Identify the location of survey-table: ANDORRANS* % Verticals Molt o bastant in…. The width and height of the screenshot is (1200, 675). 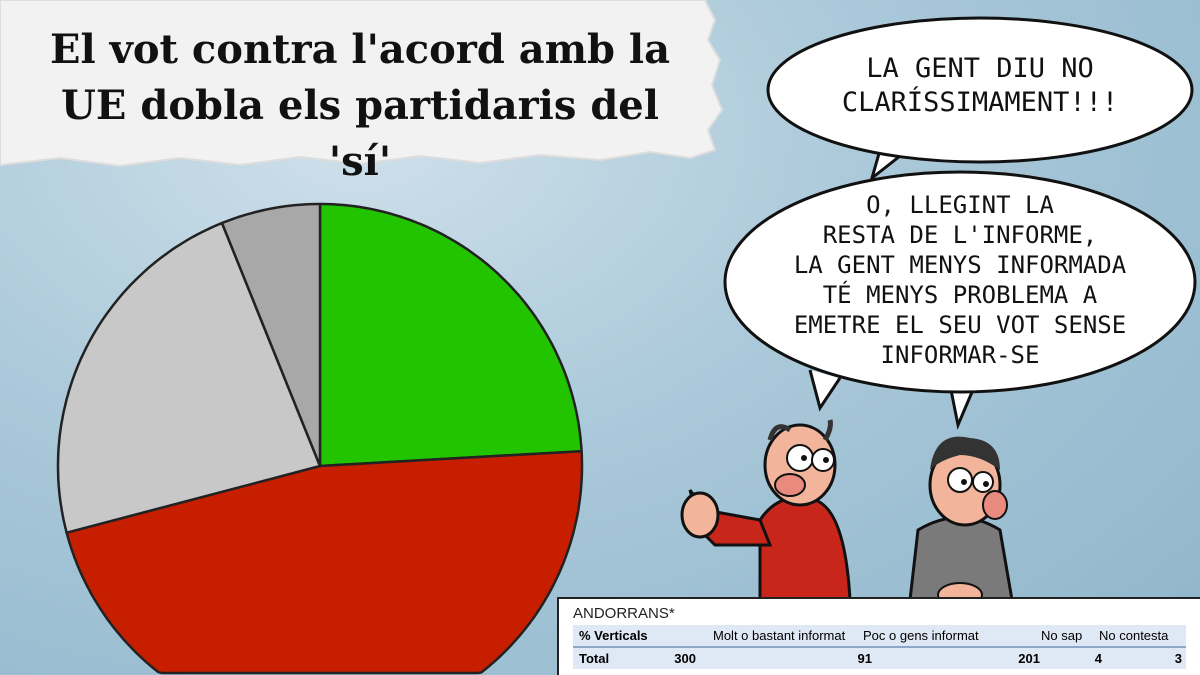
(878, 636).